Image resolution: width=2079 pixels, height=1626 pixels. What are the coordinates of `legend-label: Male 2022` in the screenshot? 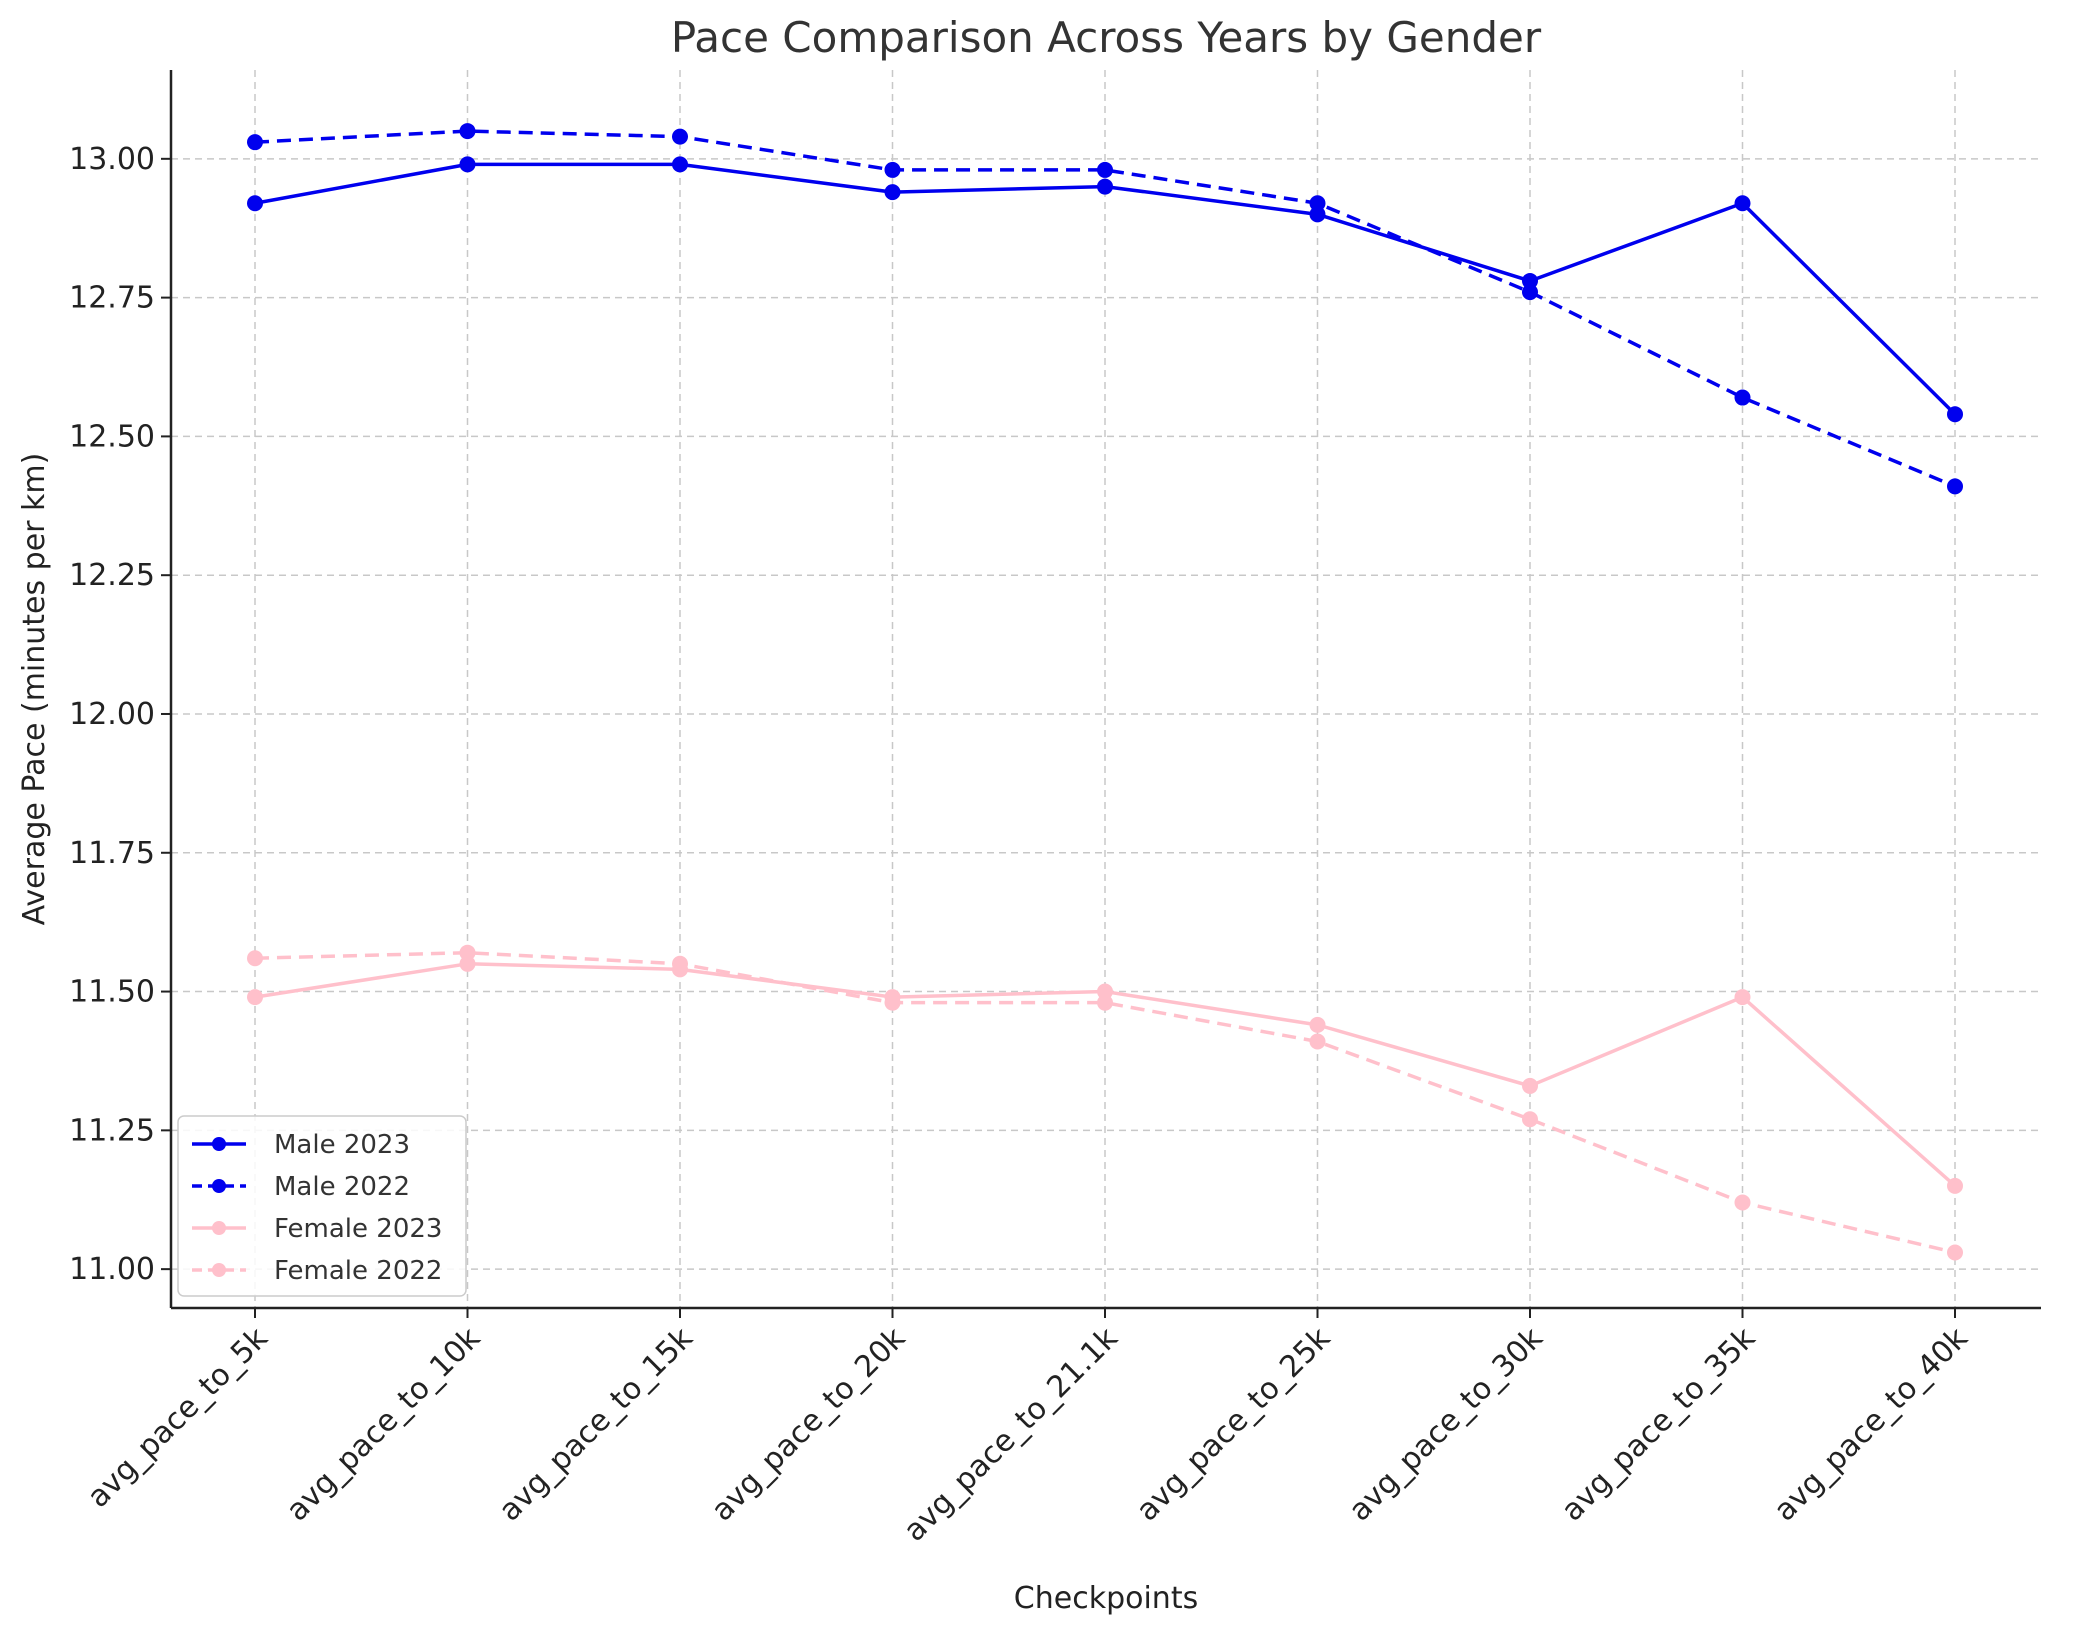 It's located at (342, 1187).